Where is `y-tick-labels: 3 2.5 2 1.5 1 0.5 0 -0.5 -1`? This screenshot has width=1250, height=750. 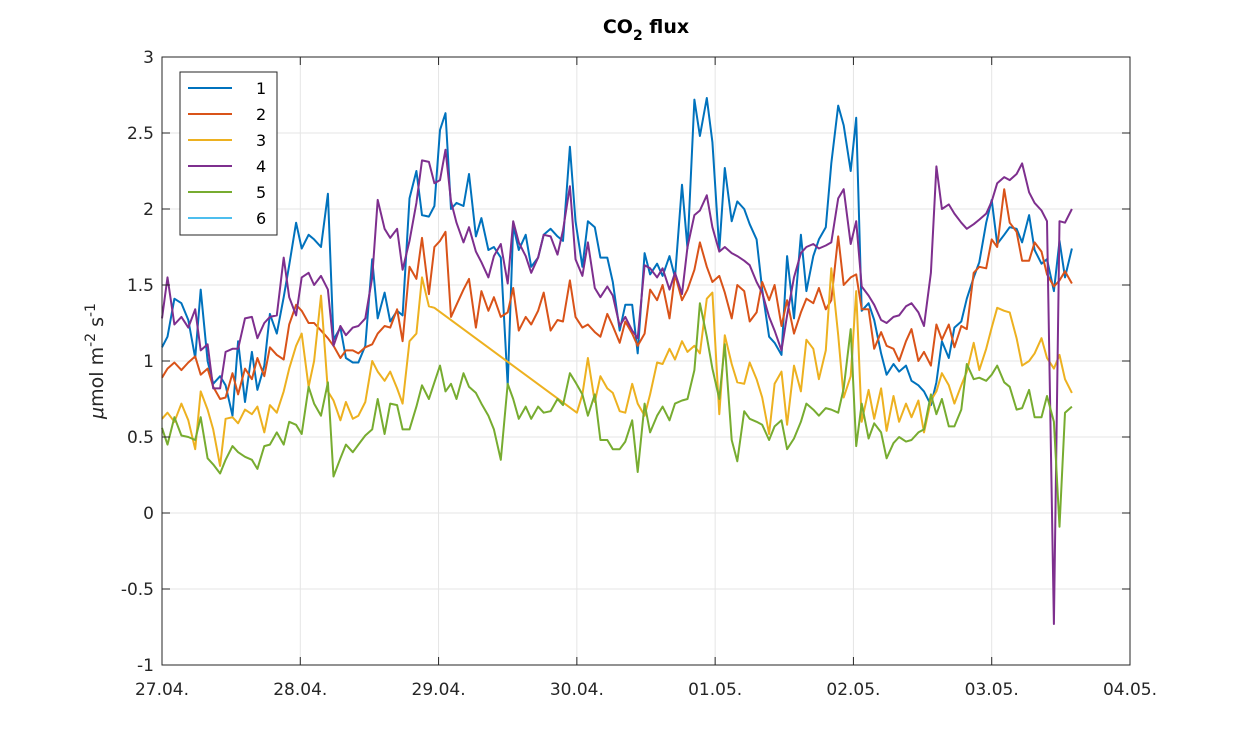
y-tick-labels: 3 2.5 2 1.5 1 0.5 0 -0.5 -1 is located at coordinates (137, 362).